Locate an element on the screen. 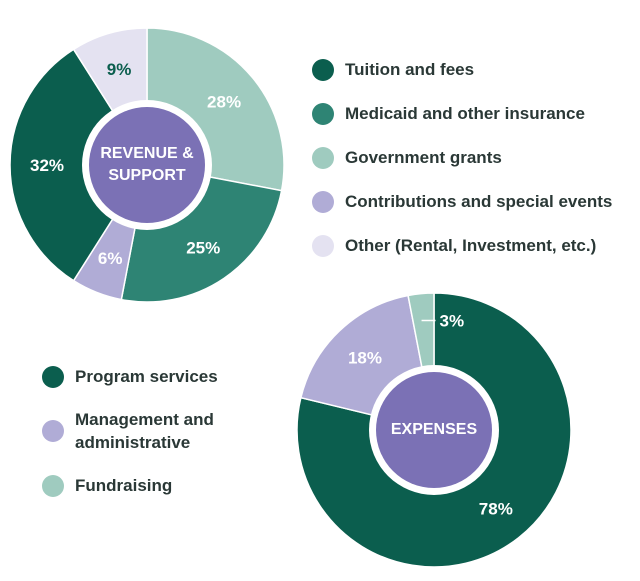  legend-item: Fundraising is located at coordinates (142, 485).